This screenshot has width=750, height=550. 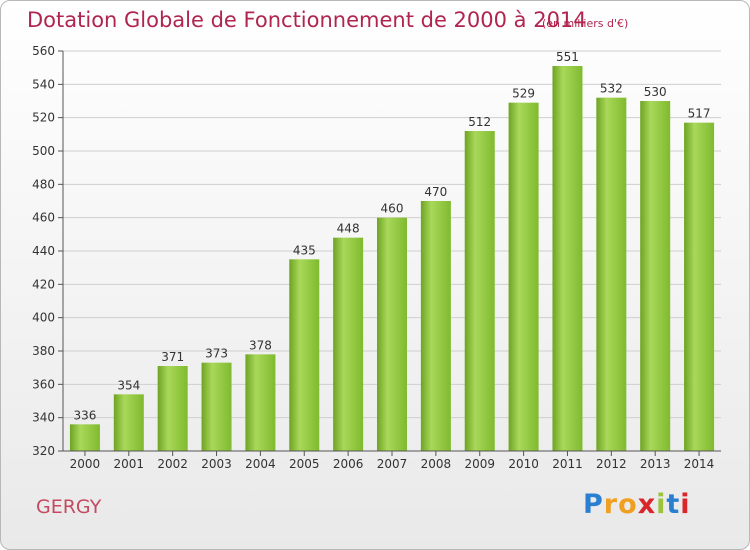 What do you see at coordinates (43, 118) in the screenshot?
I see `y-tick-label: 520` at bounding box center [43, 118].